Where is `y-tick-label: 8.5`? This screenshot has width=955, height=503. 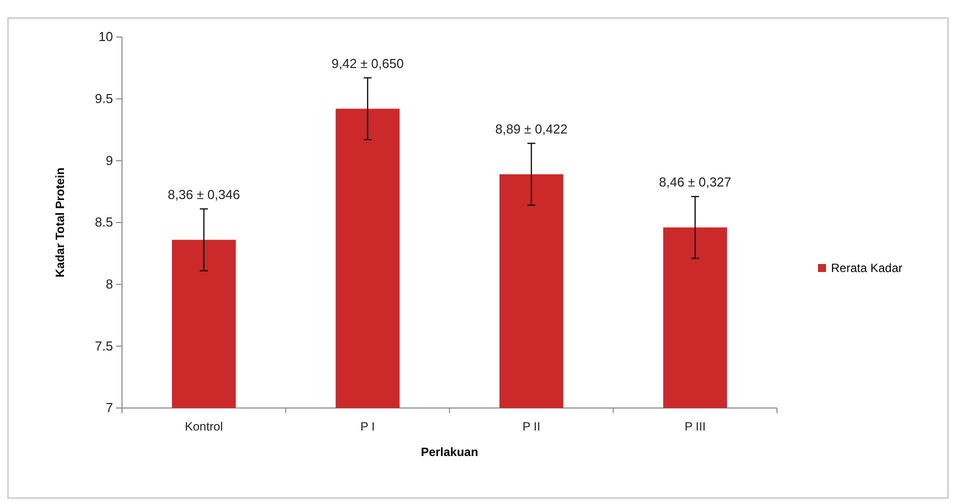 y-tick-label: 8.5 is located at coordinates (103, 222).